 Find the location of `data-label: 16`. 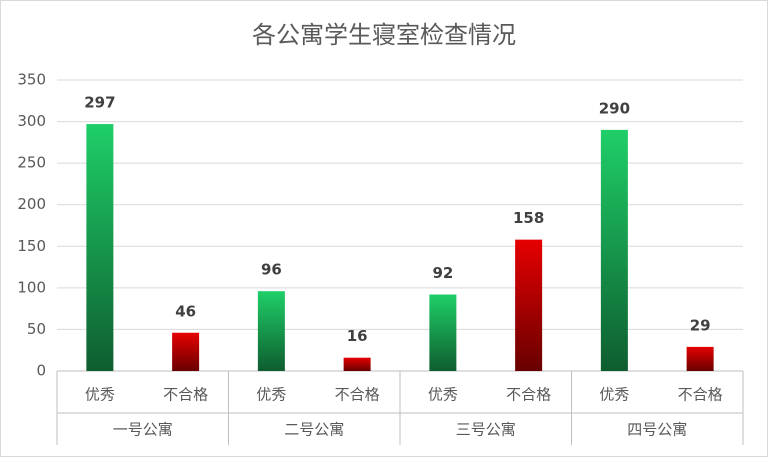

data-label: 16 is located at coordinates (357, 336).